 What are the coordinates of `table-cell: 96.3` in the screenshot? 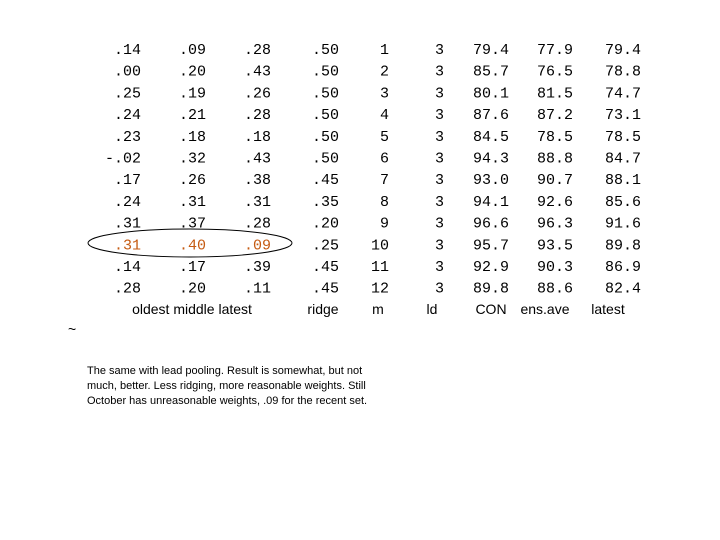 It's located at (555, 224).